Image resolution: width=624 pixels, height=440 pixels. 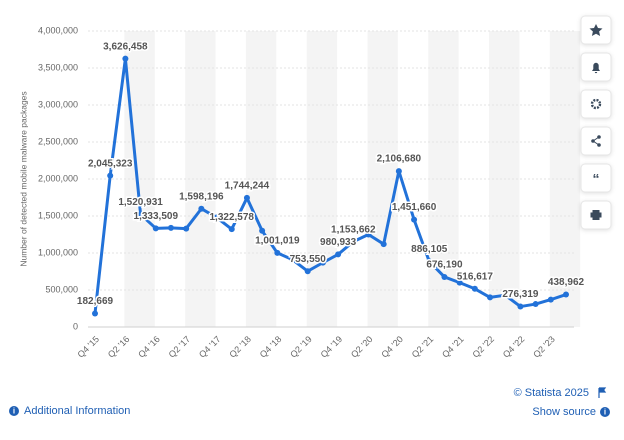 What do you see at coordinates (88, 347) in the screenshot?
I see `x-tick-label: Q4 '15` at bounding box center [88, 347].